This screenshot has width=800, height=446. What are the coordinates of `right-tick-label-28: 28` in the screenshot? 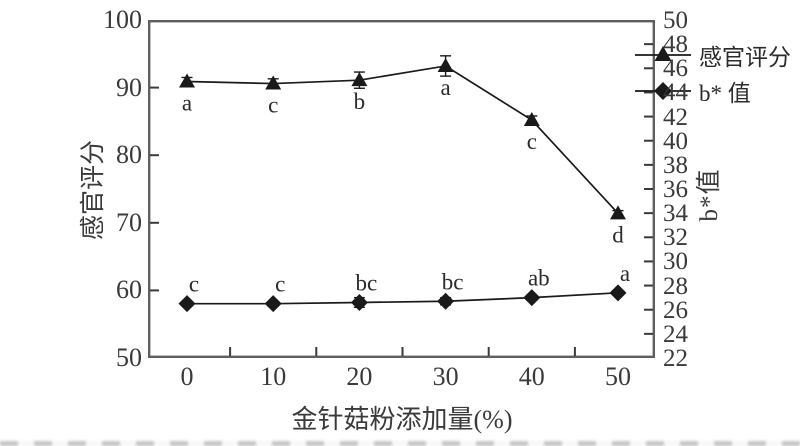 It's located at (675, 286).